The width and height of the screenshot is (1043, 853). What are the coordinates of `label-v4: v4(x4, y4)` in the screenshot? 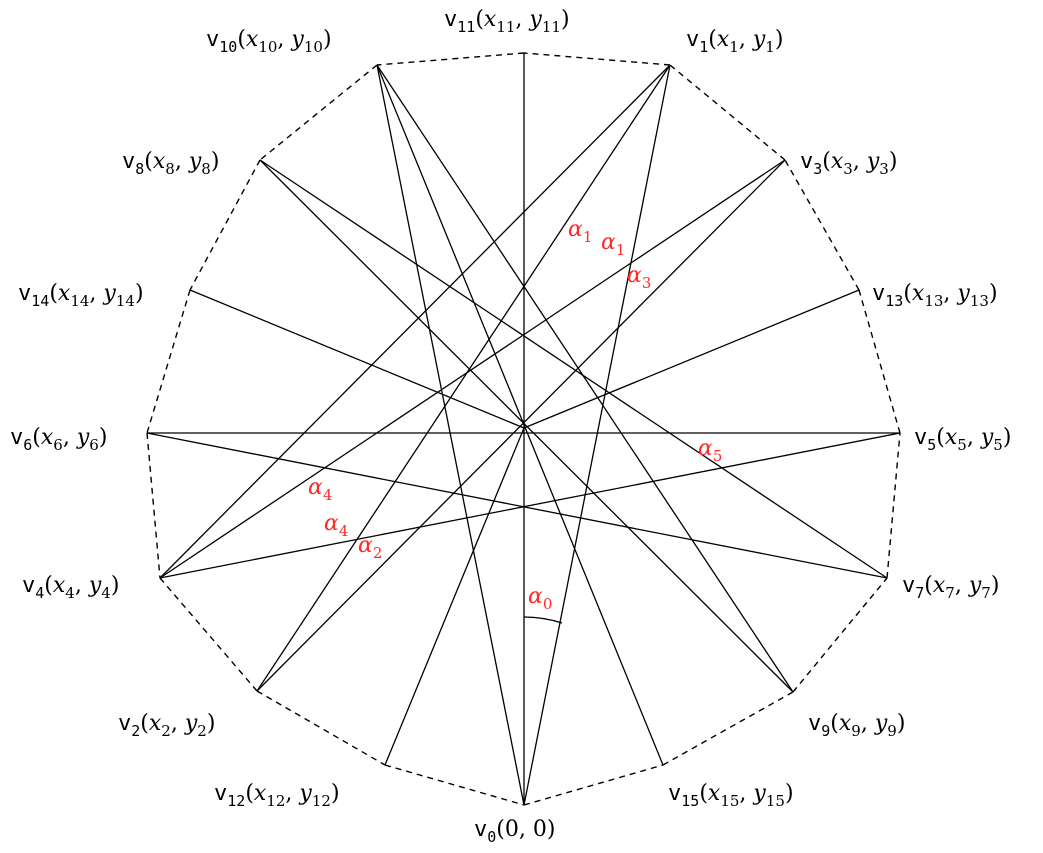 It's located at (70, 587).